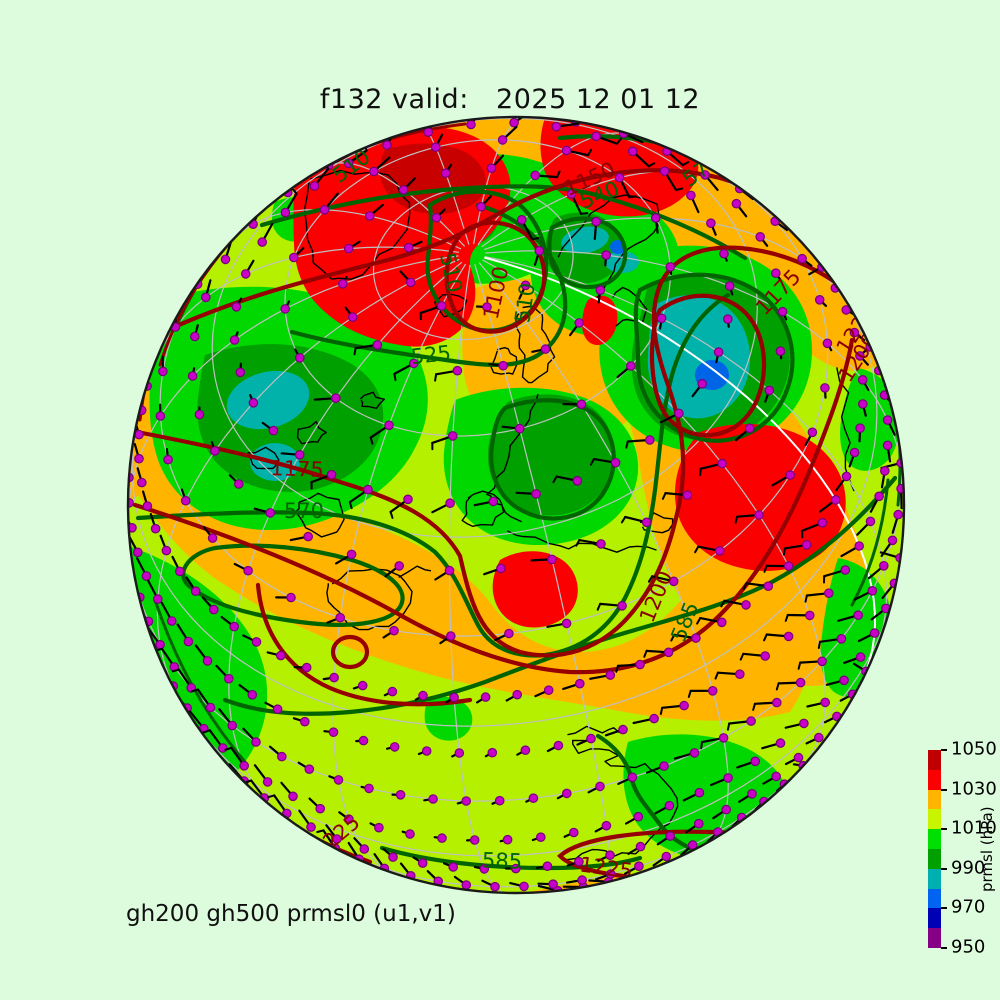 The height and width of the screenshot is (1000, 1000). I want to click on prmsl-fill-green, so click(448, 719).